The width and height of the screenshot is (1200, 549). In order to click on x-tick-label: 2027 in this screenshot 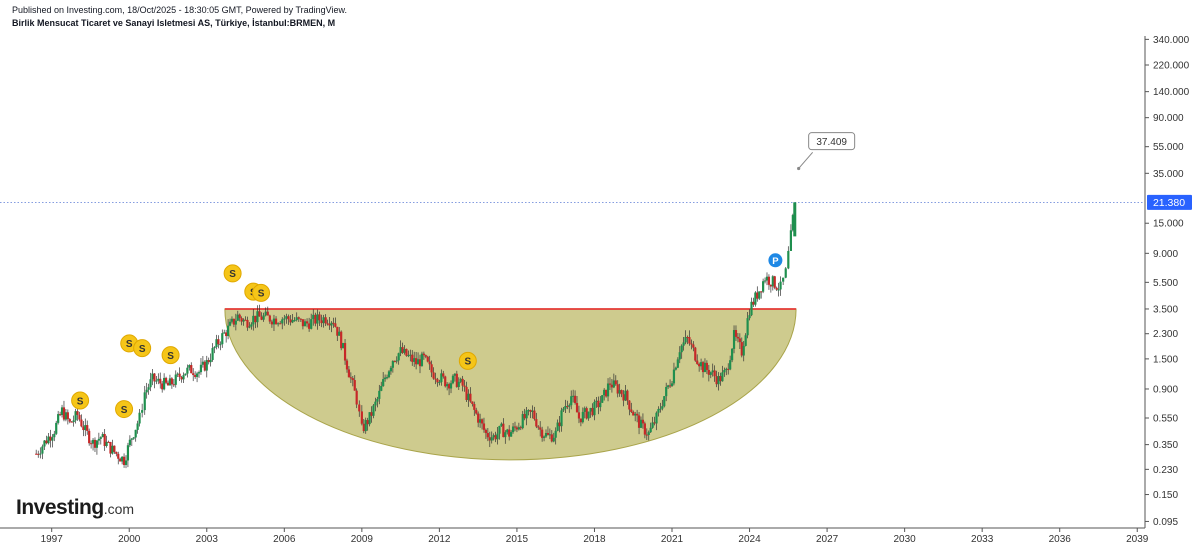, I will do `click(827, 539)`.